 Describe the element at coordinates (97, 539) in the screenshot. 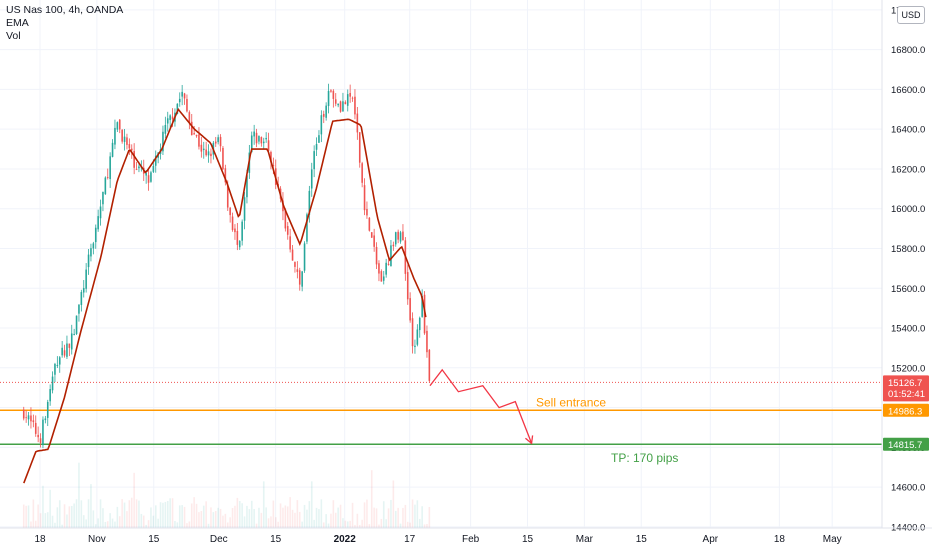

I see `time-tick-label: Nov` at that location.